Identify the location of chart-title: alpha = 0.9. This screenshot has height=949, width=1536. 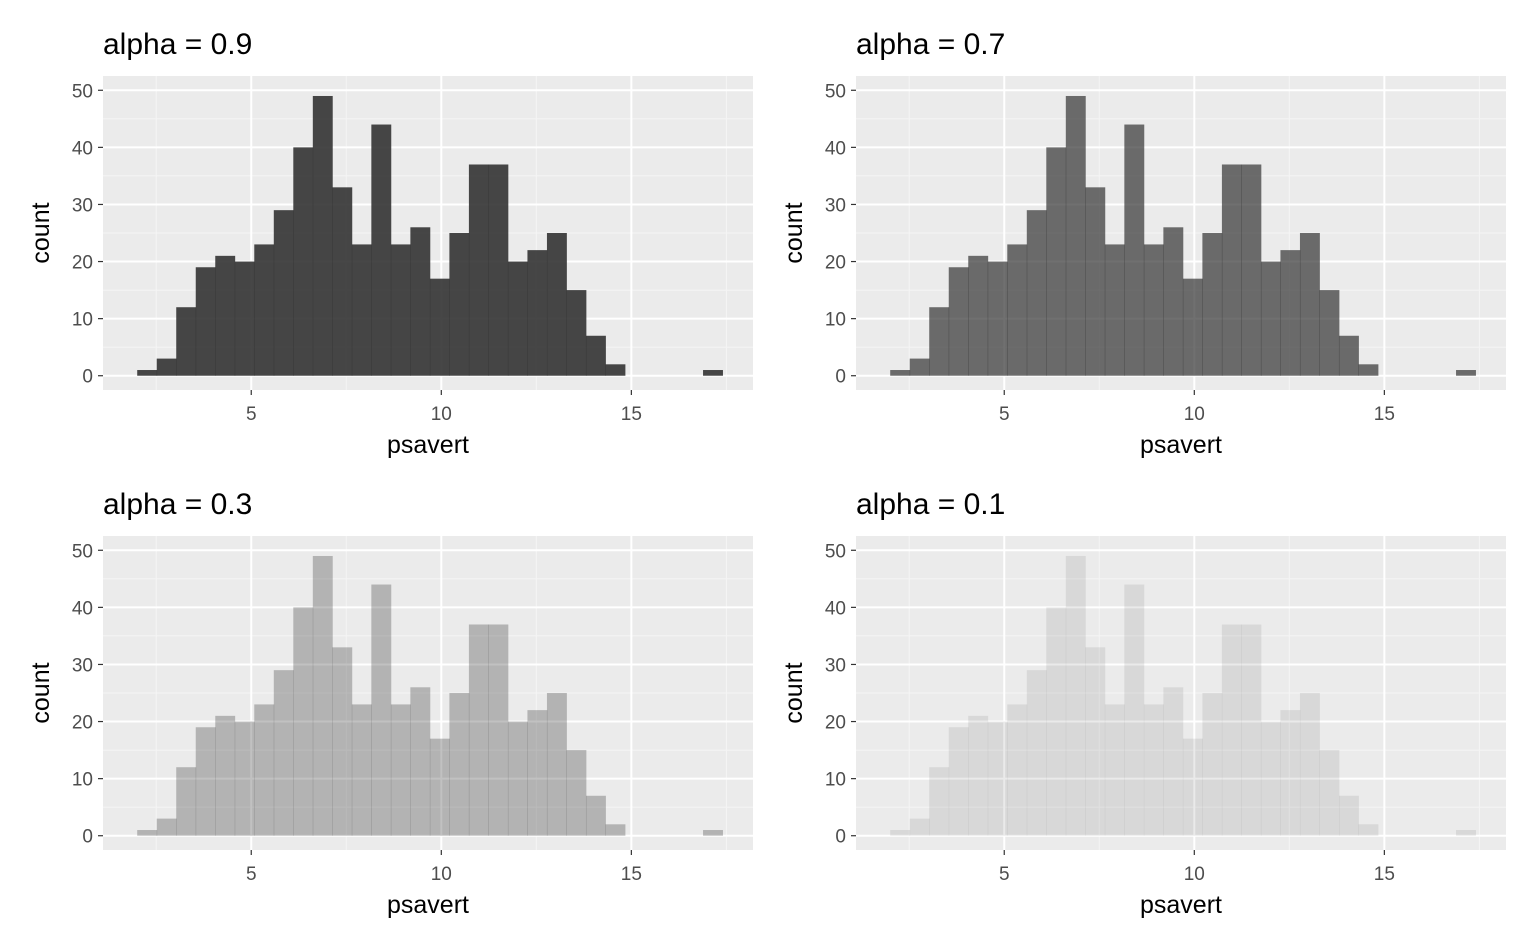
(177, 44).